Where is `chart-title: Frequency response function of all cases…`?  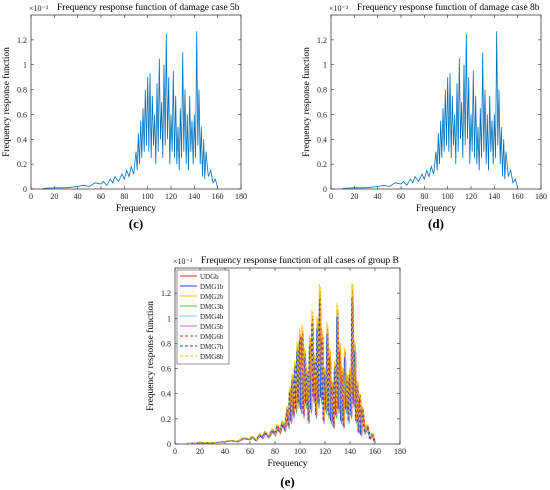
chart-title: Frequency response function of all cases… is located at coordinates (300, 260).